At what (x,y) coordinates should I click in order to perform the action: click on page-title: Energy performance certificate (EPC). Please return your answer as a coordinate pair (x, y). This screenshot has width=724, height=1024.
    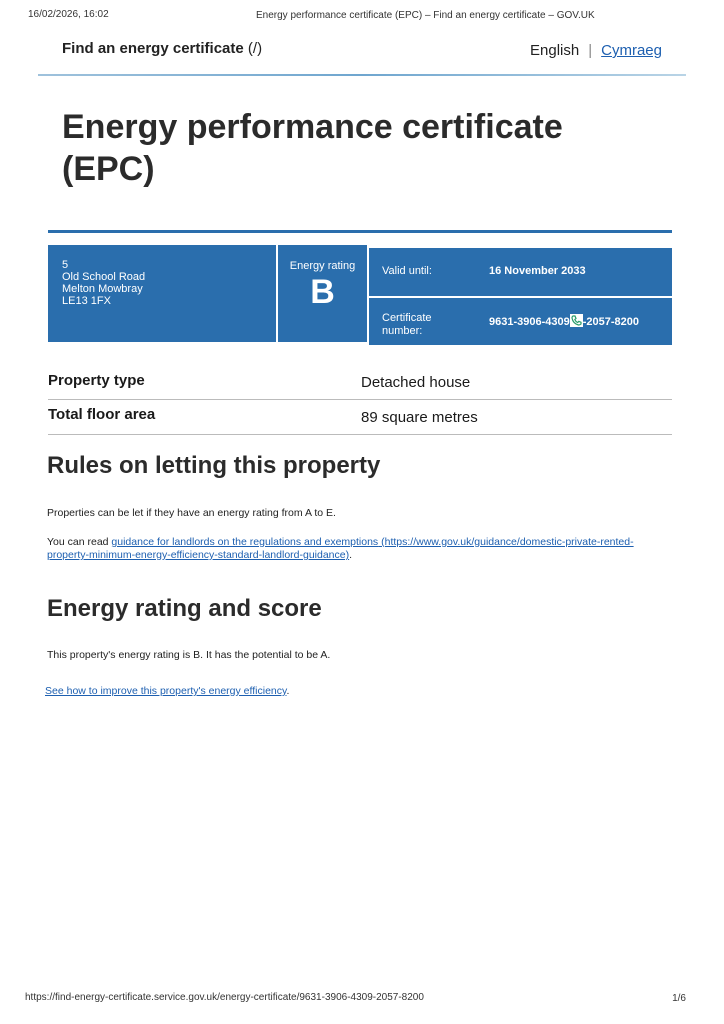
    Looking at the image, I should click on (312, 148).